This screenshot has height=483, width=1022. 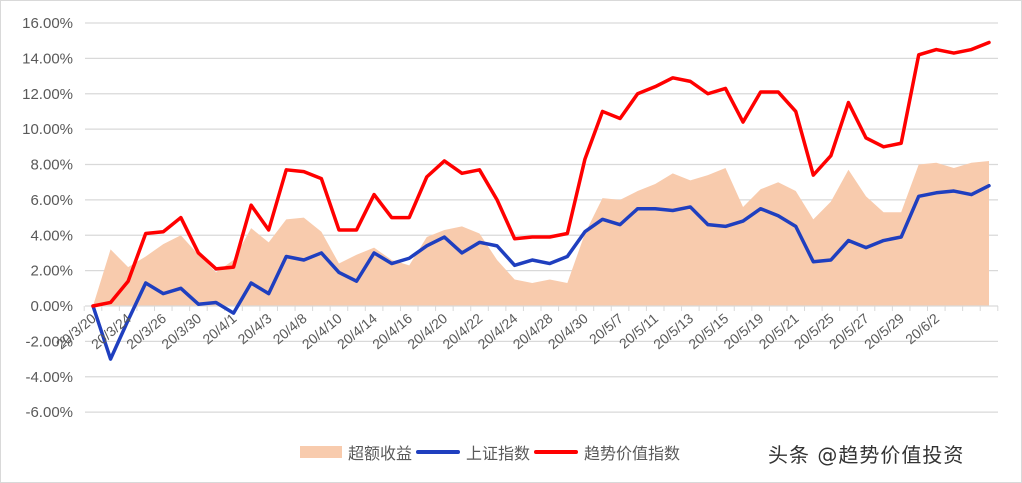 I want to click on y-tick-label: 16.00%, so click(x=47, y=23).